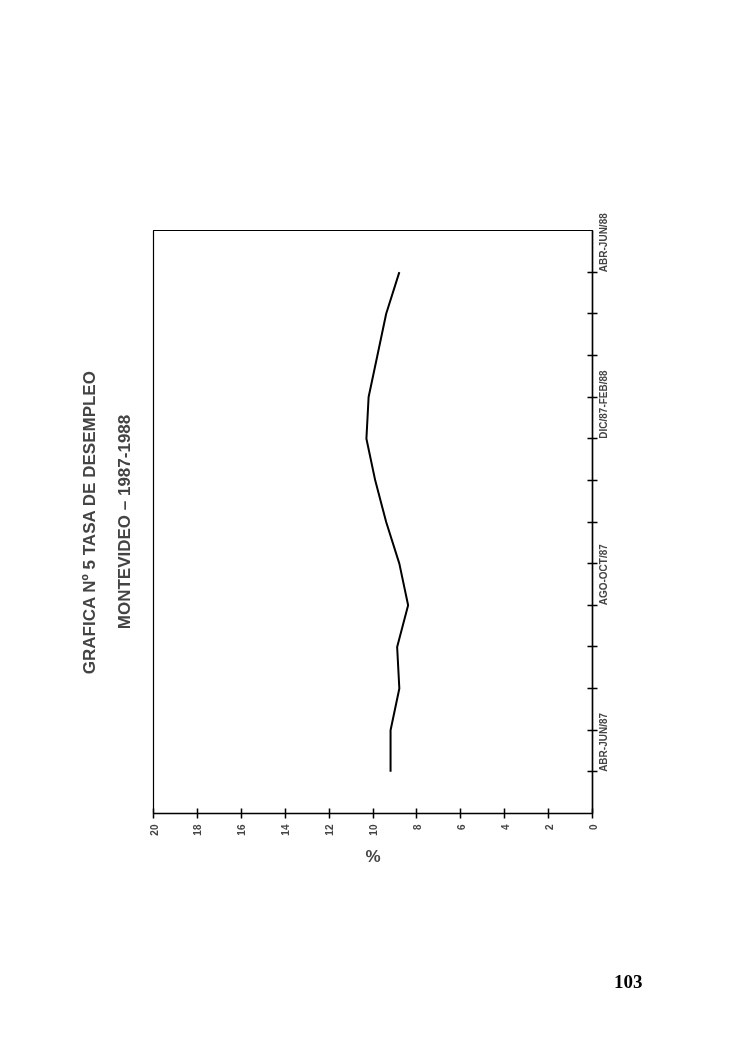 This screenshot has height=1056, width=737. What do you see at coordinates (330, 830) in the screenshot?
I see `x-tick-label: 12` at bounding box center [330, 830].